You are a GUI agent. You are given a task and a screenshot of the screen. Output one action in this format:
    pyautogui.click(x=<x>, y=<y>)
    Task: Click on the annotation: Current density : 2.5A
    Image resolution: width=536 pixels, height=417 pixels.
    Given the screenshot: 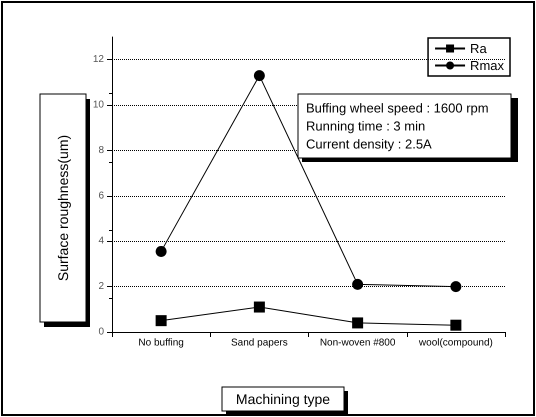 What is the action you would take?
    pyautogui.click(x=369, y=144)
    